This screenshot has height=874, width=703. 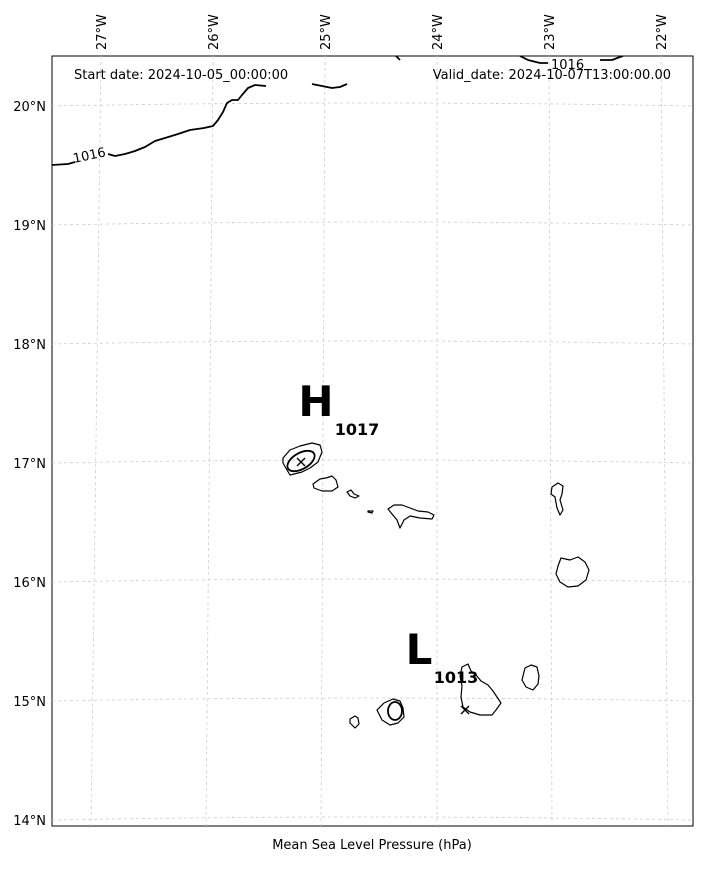 What do you see at coordinates (315, 401) in the screenshot?
I see `high-letter: H` at bounding box center [315, 401].